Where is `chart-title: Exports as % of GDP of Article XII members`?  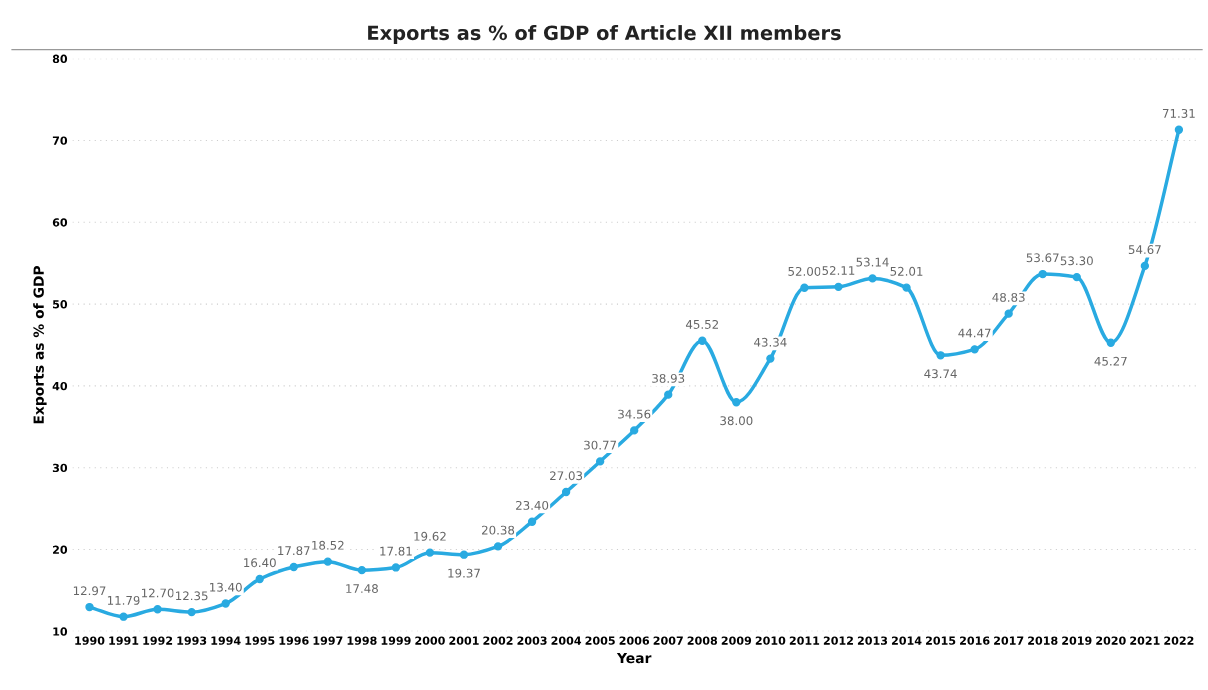
chart-title: Exports as % of GDP of Article XII members is located at coordinates (604, 34).